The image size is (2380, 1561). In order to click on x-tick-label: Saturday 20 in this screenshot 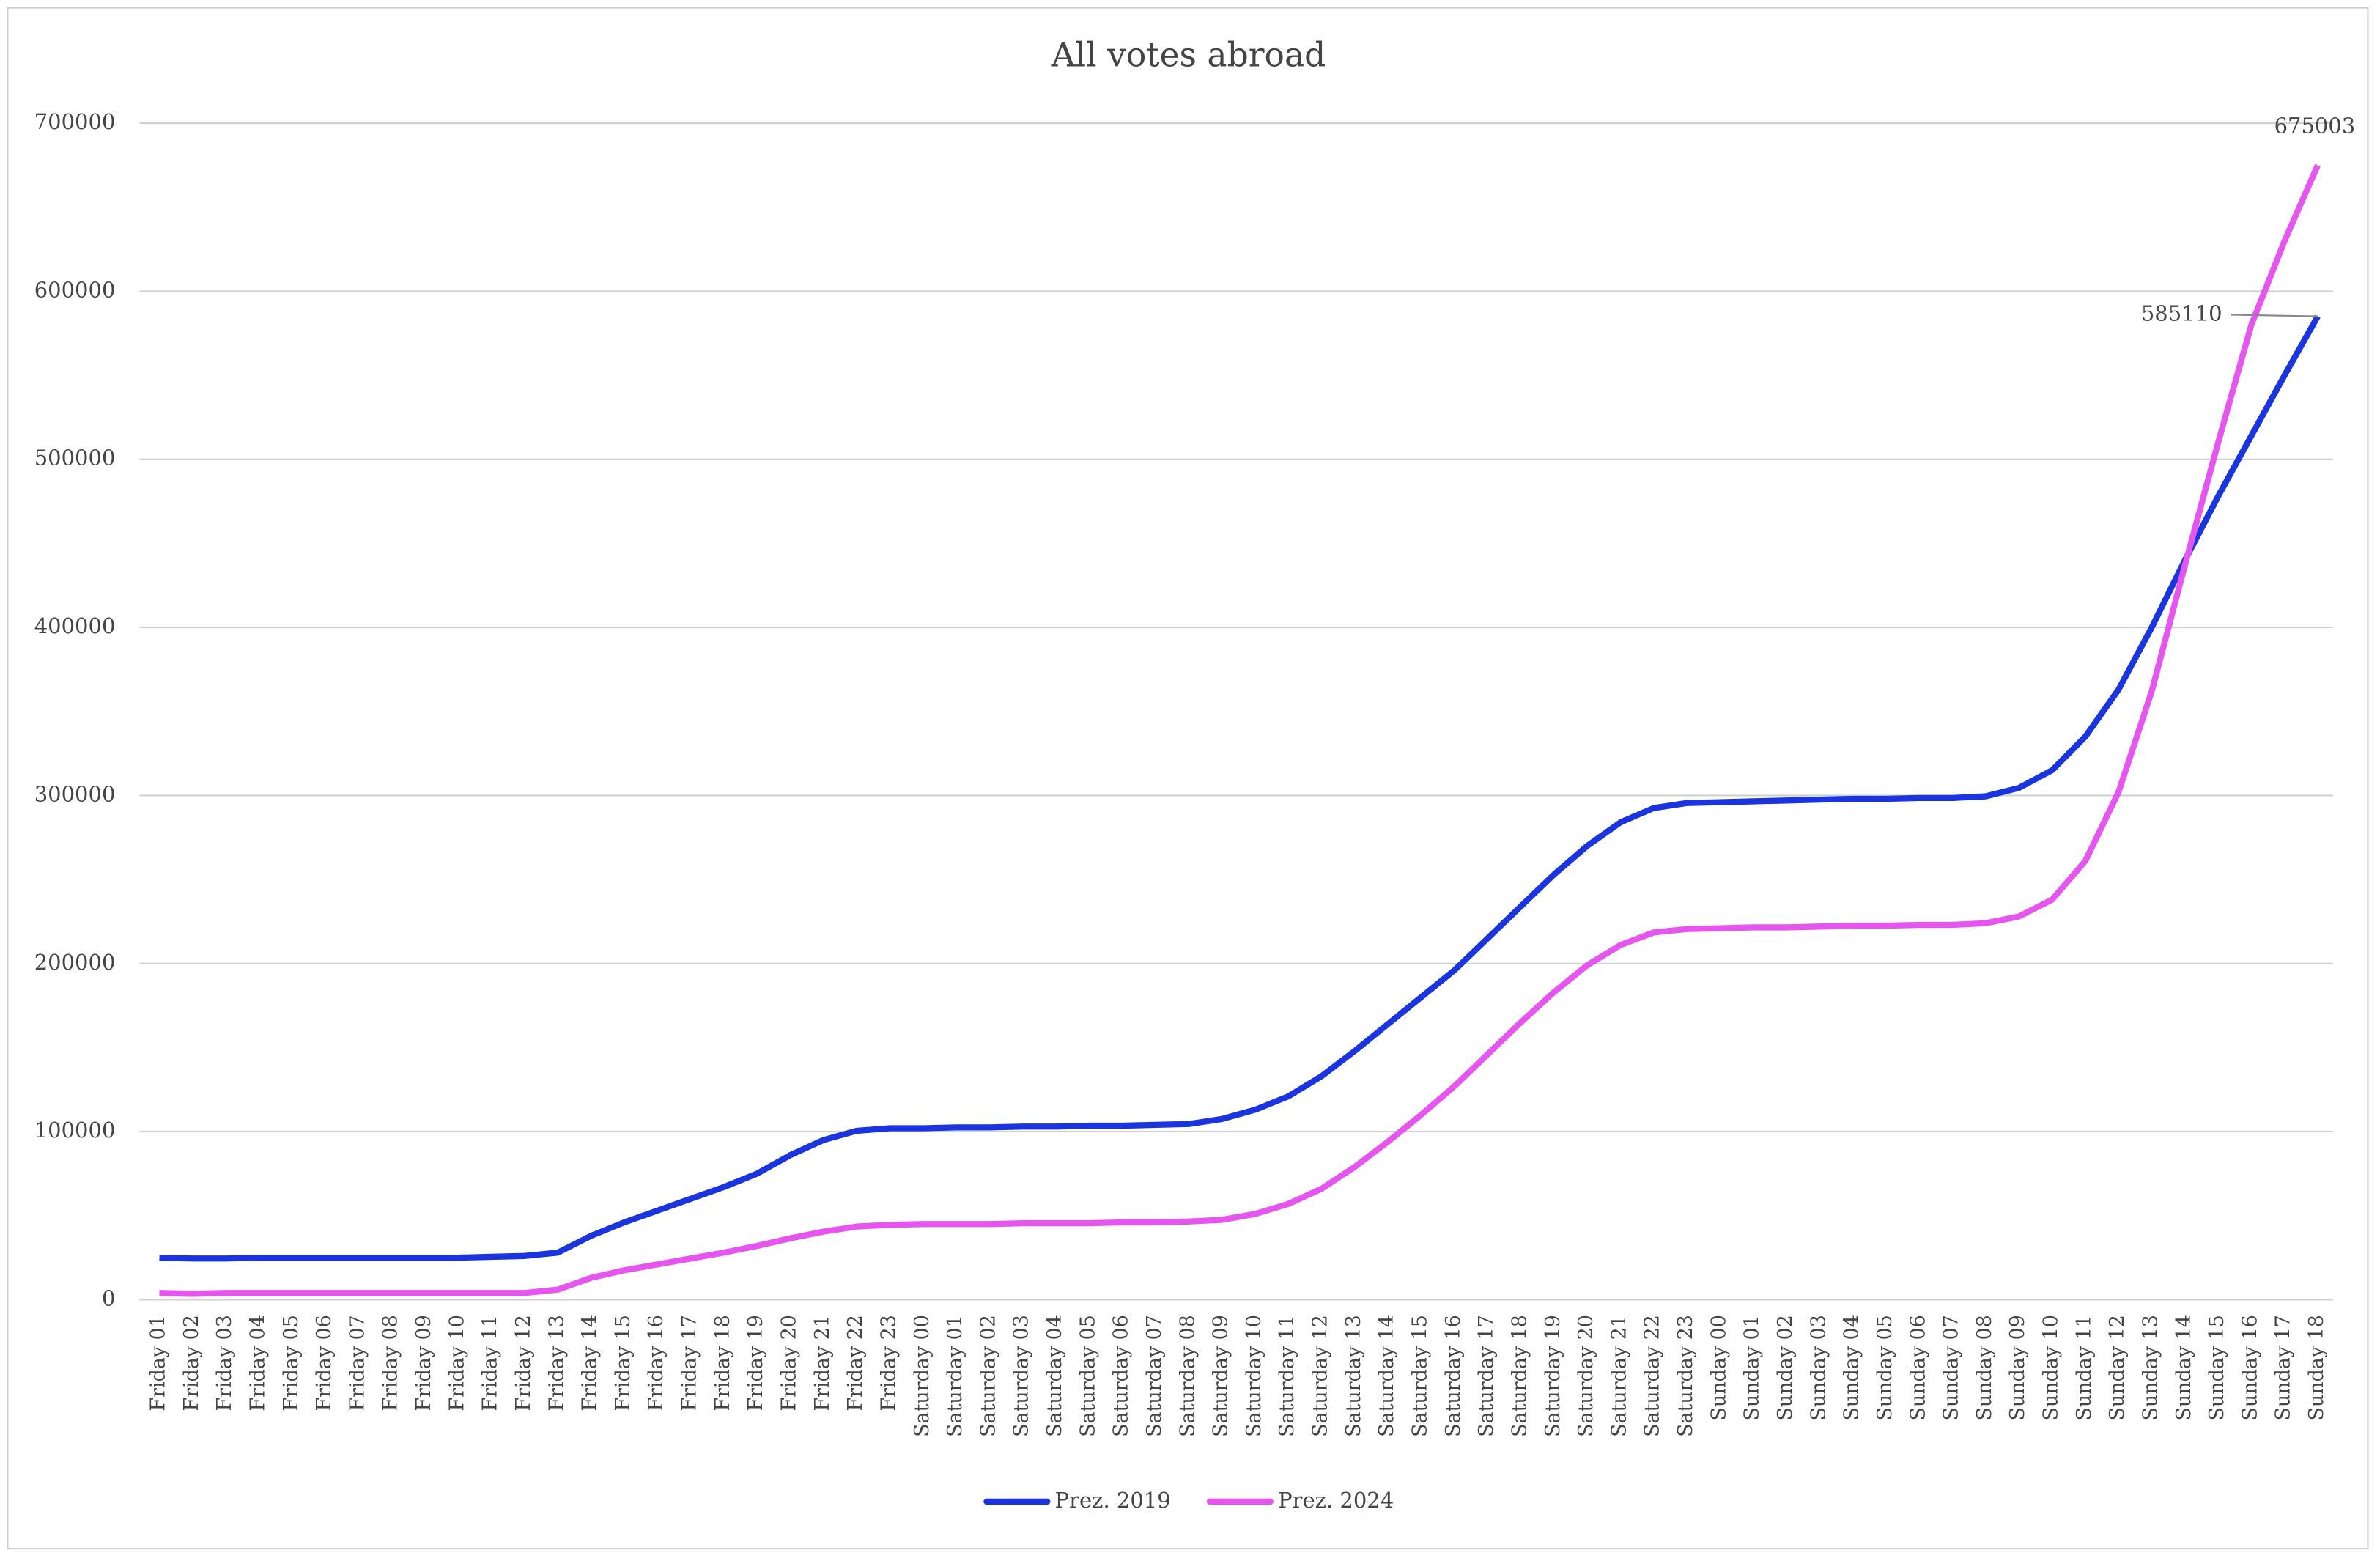, I will do `click(1586, 1376)`.